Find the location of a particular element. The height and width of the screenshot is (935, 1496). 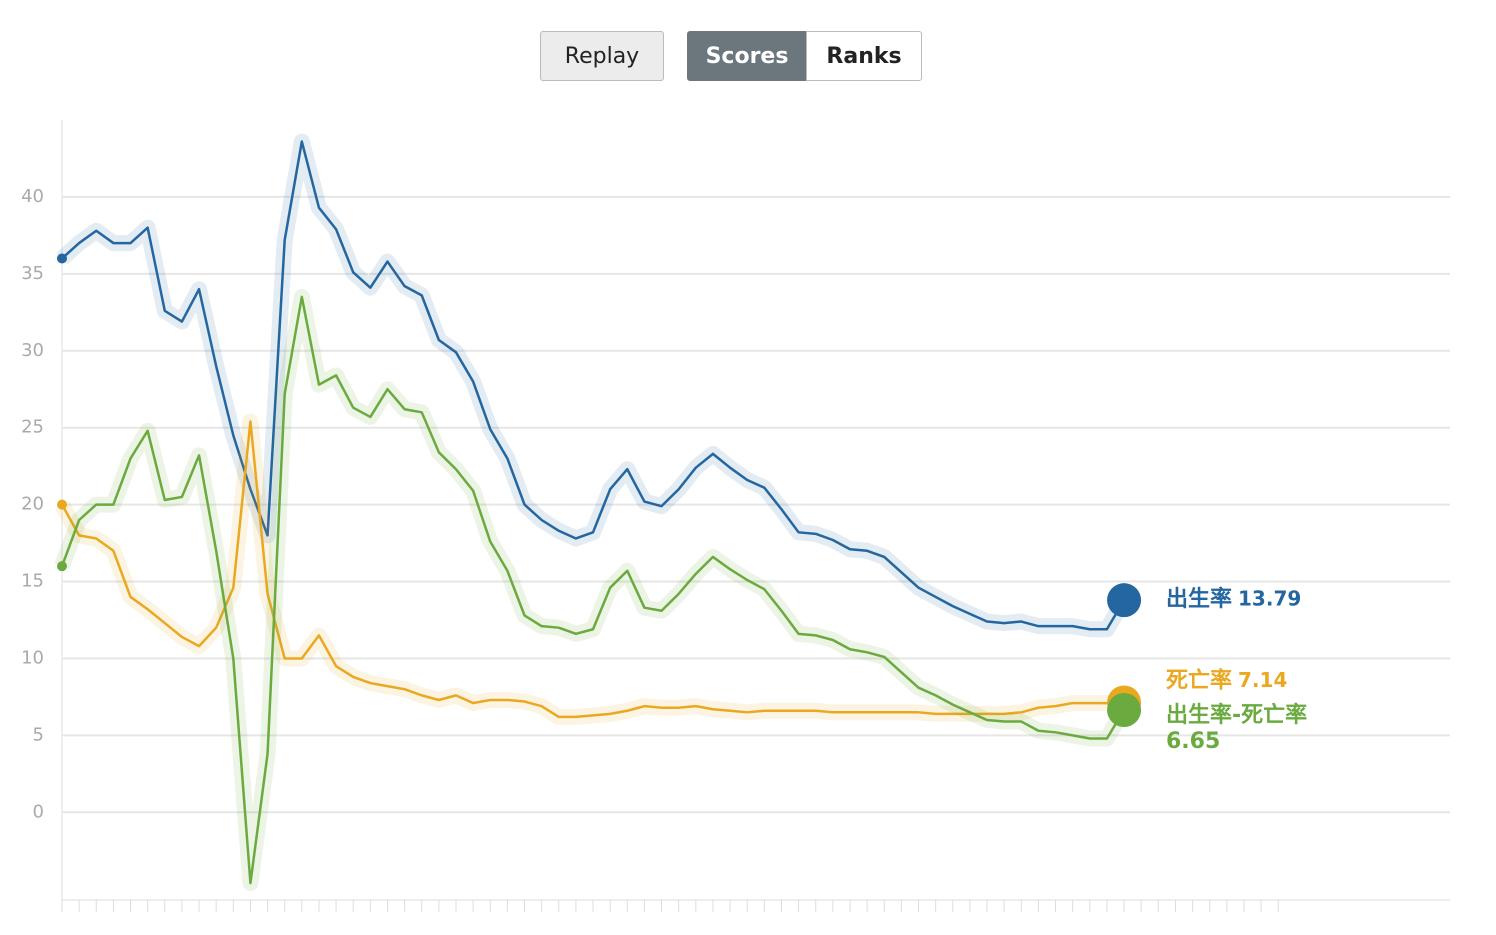

y-tick-label: 40 is located at coordinates (32, 196).